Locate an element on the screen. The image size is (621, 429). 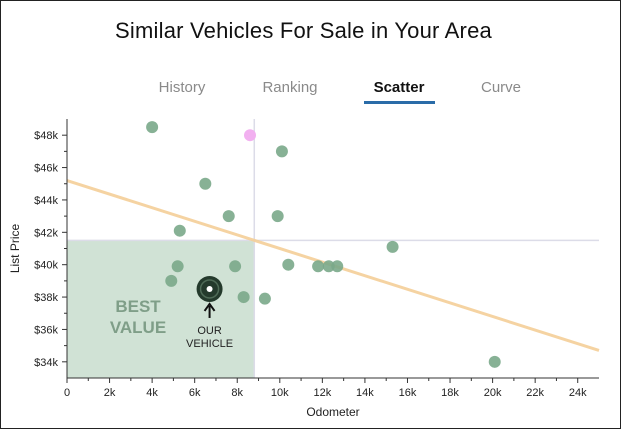
arrow-head-icon is located at coordinates (209, 307).